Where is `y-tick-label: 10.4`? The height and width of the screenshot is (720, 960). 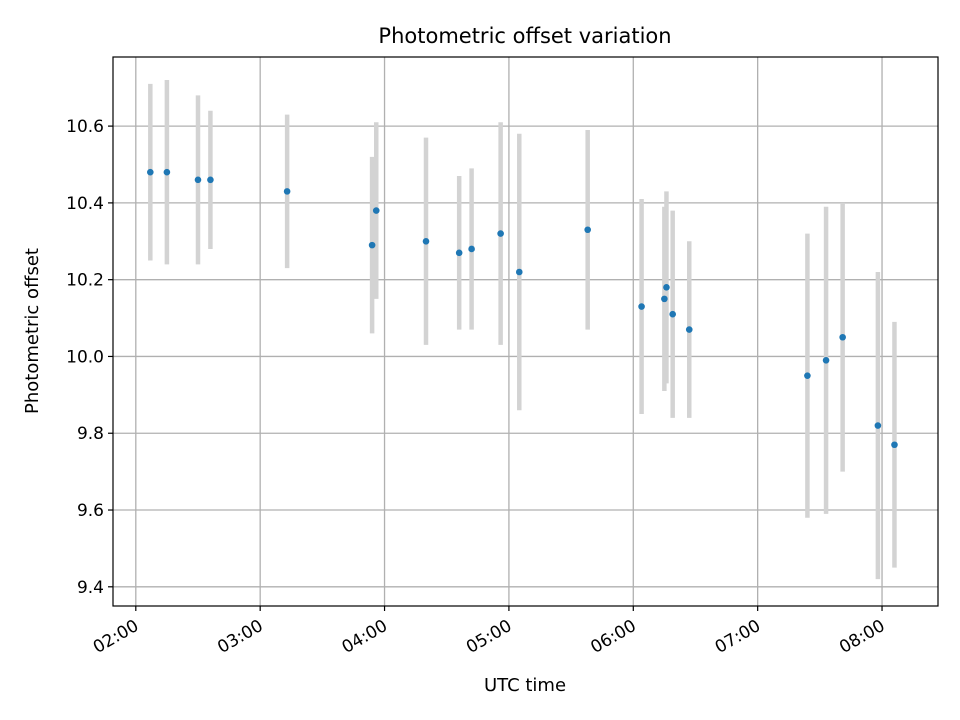
y-tick-label: 10.4 is located at coordinates (85, 204).